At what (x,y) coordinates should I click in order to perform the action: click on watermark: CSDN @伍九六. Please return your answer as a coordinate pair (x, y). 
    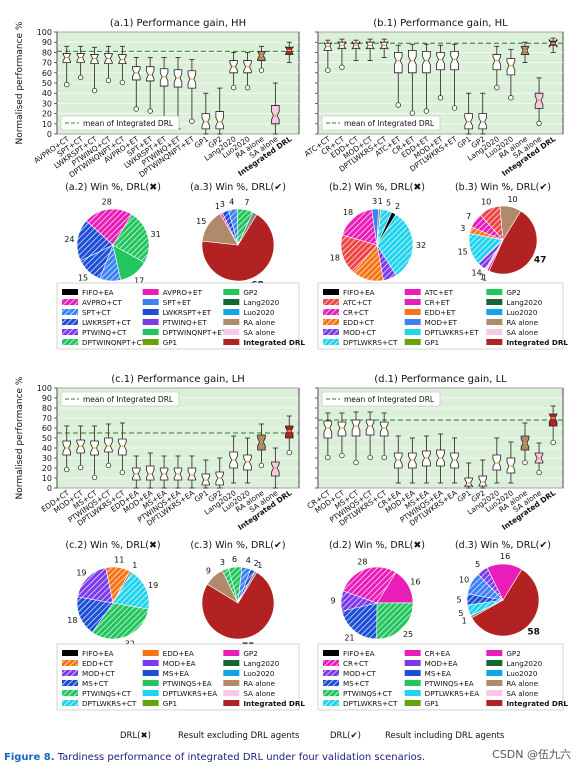
    Looking at the image, I should click on (531, 754).